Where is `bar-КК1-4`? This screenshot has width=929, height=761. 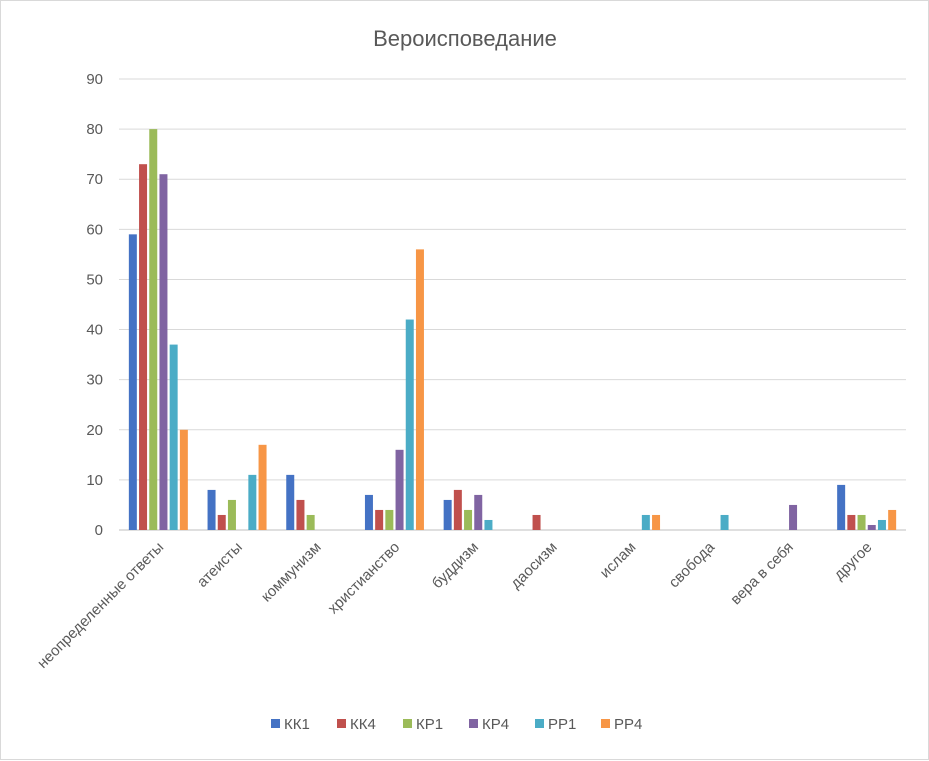 bar-КК1-4 is located at coordinates (447, 514).